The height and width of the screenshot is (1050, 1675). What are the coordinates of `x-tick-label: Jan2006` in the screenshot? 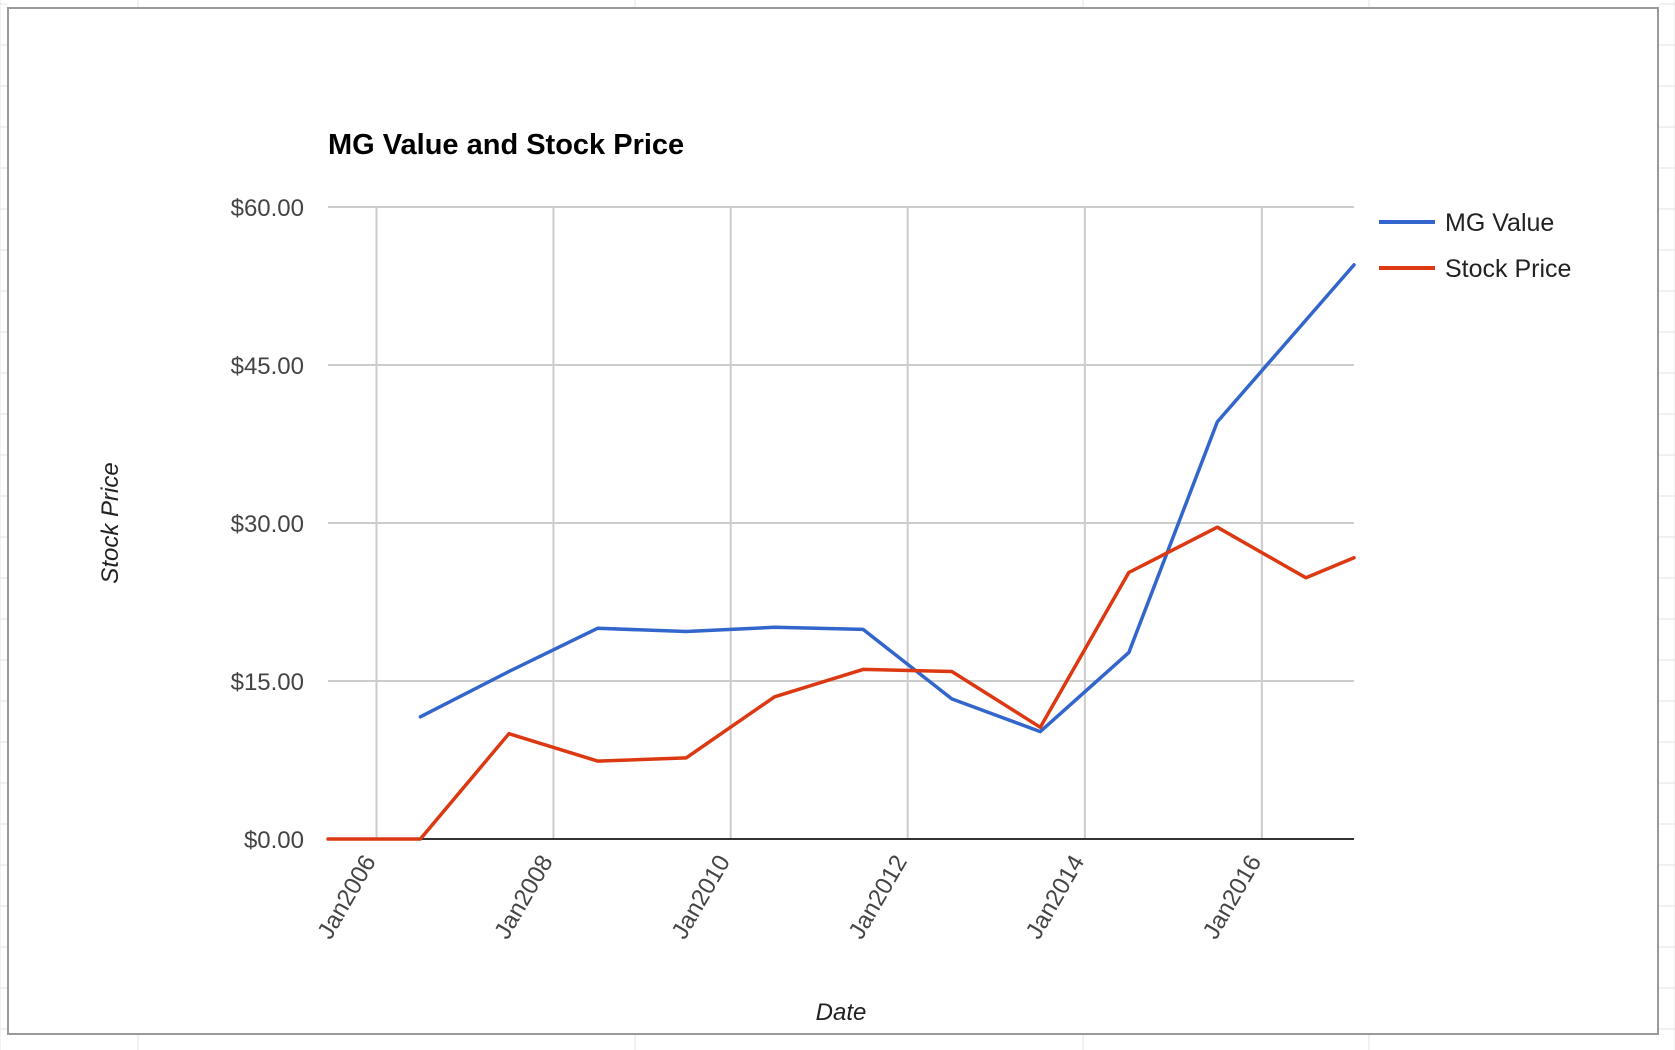 It's located at (346, 897).